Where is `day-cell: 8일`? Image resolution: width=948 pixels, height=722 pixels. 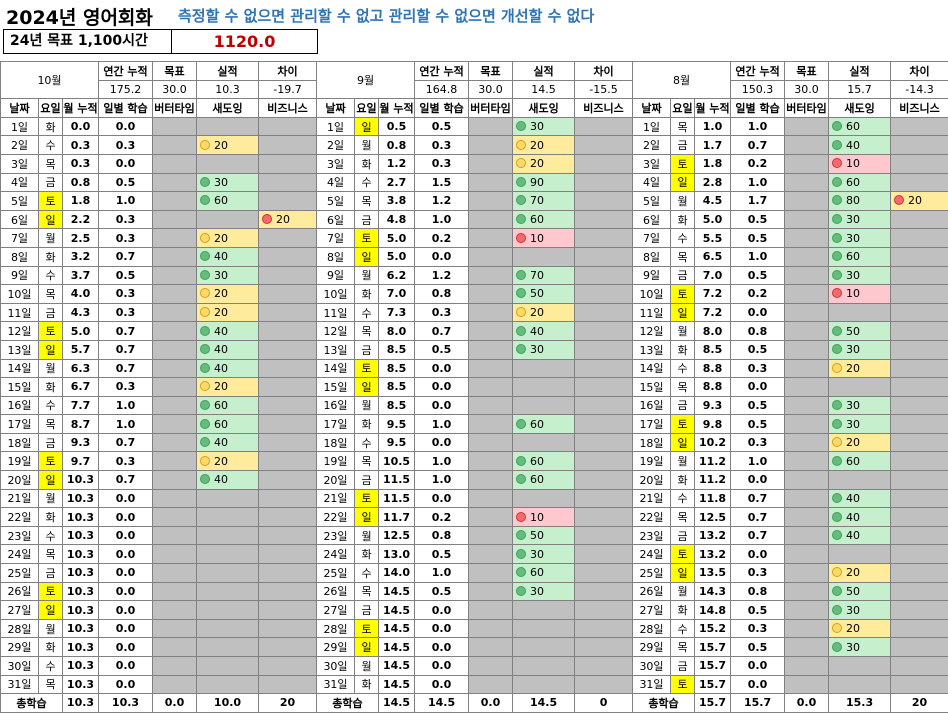 day-cell: 8일 is located at coordinates (651, 256).